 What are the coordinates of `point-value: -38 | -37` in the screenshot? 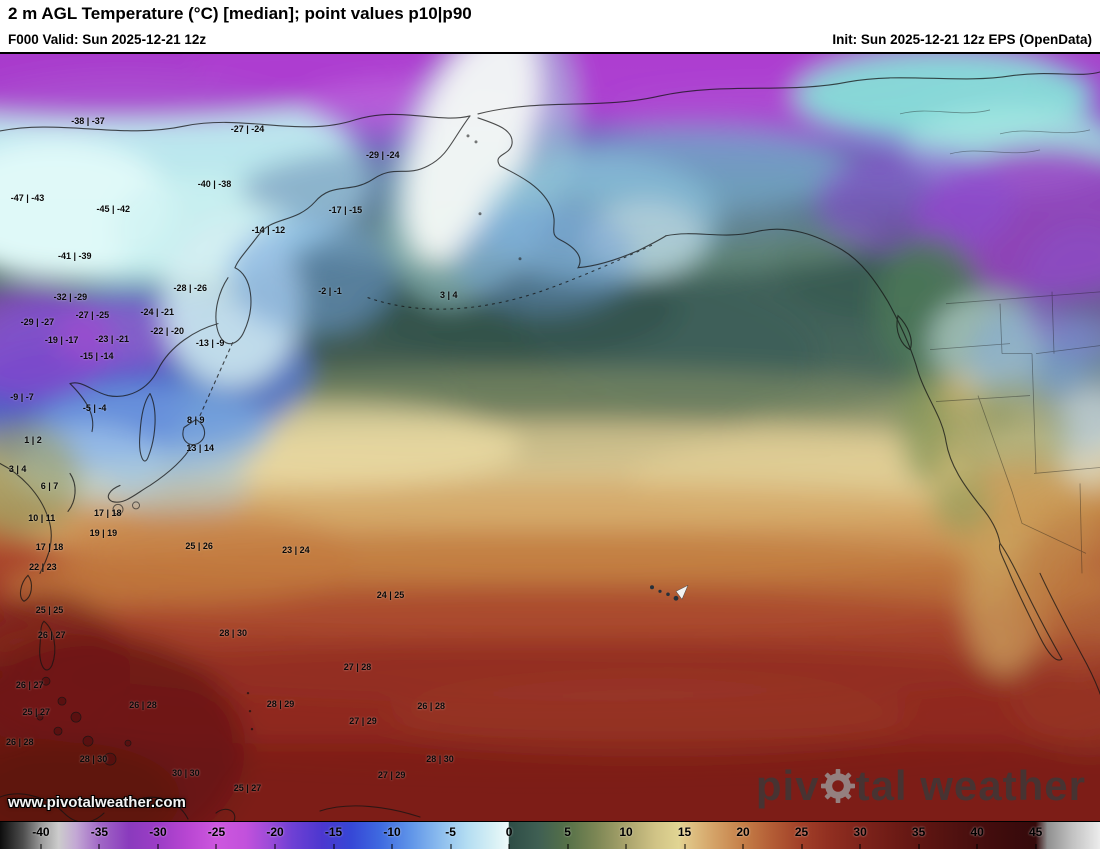 It's located at (88, 120).